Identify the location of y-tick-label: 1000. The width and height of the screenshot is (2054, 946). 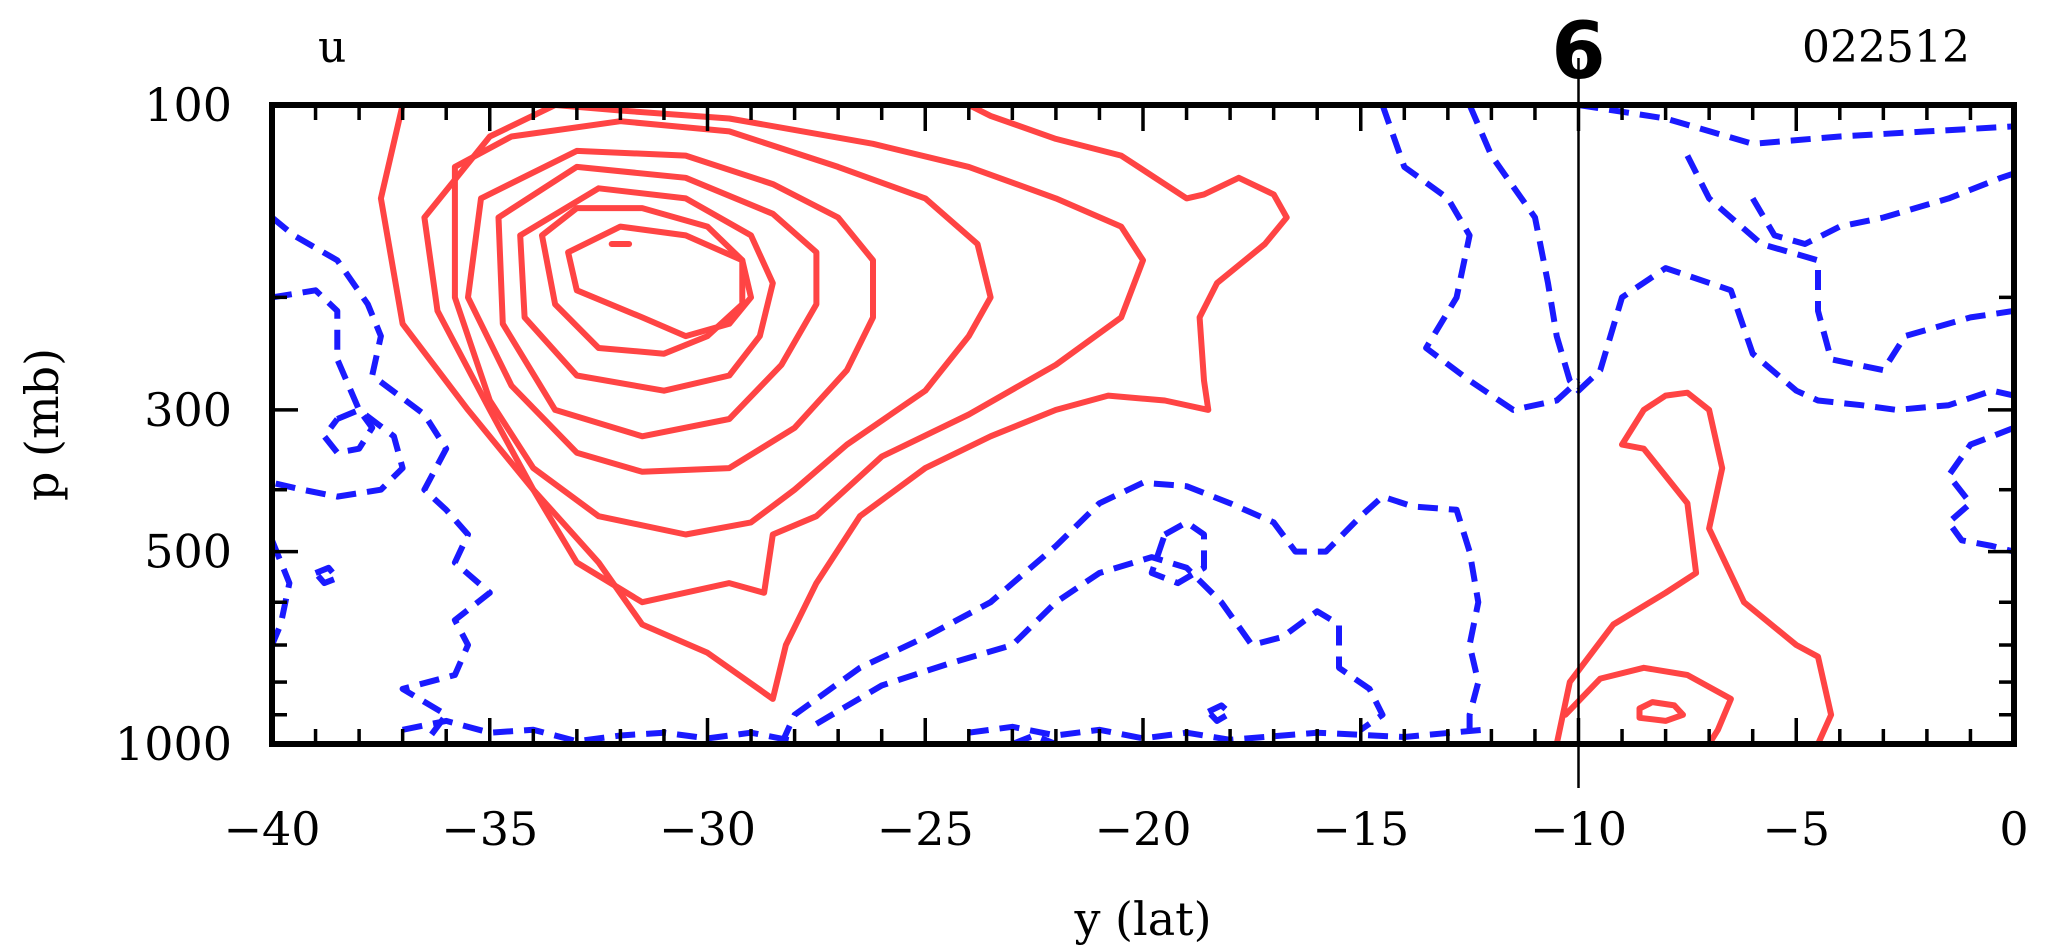
(173, 744).